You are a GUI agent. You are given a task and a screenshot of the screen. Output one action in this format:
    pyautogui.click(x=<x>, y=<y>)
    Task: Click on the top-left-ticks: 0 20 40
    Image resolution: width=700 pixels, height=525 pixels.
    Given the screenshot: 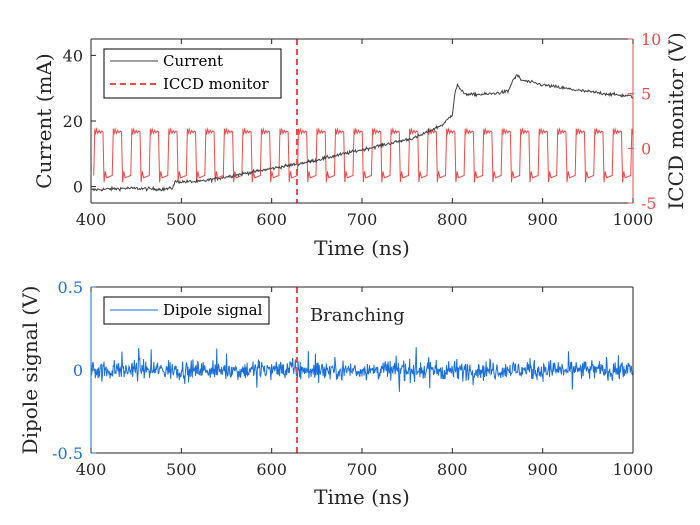 What is the action you would take?
    pyautogui.click(x=79, y=121)
    